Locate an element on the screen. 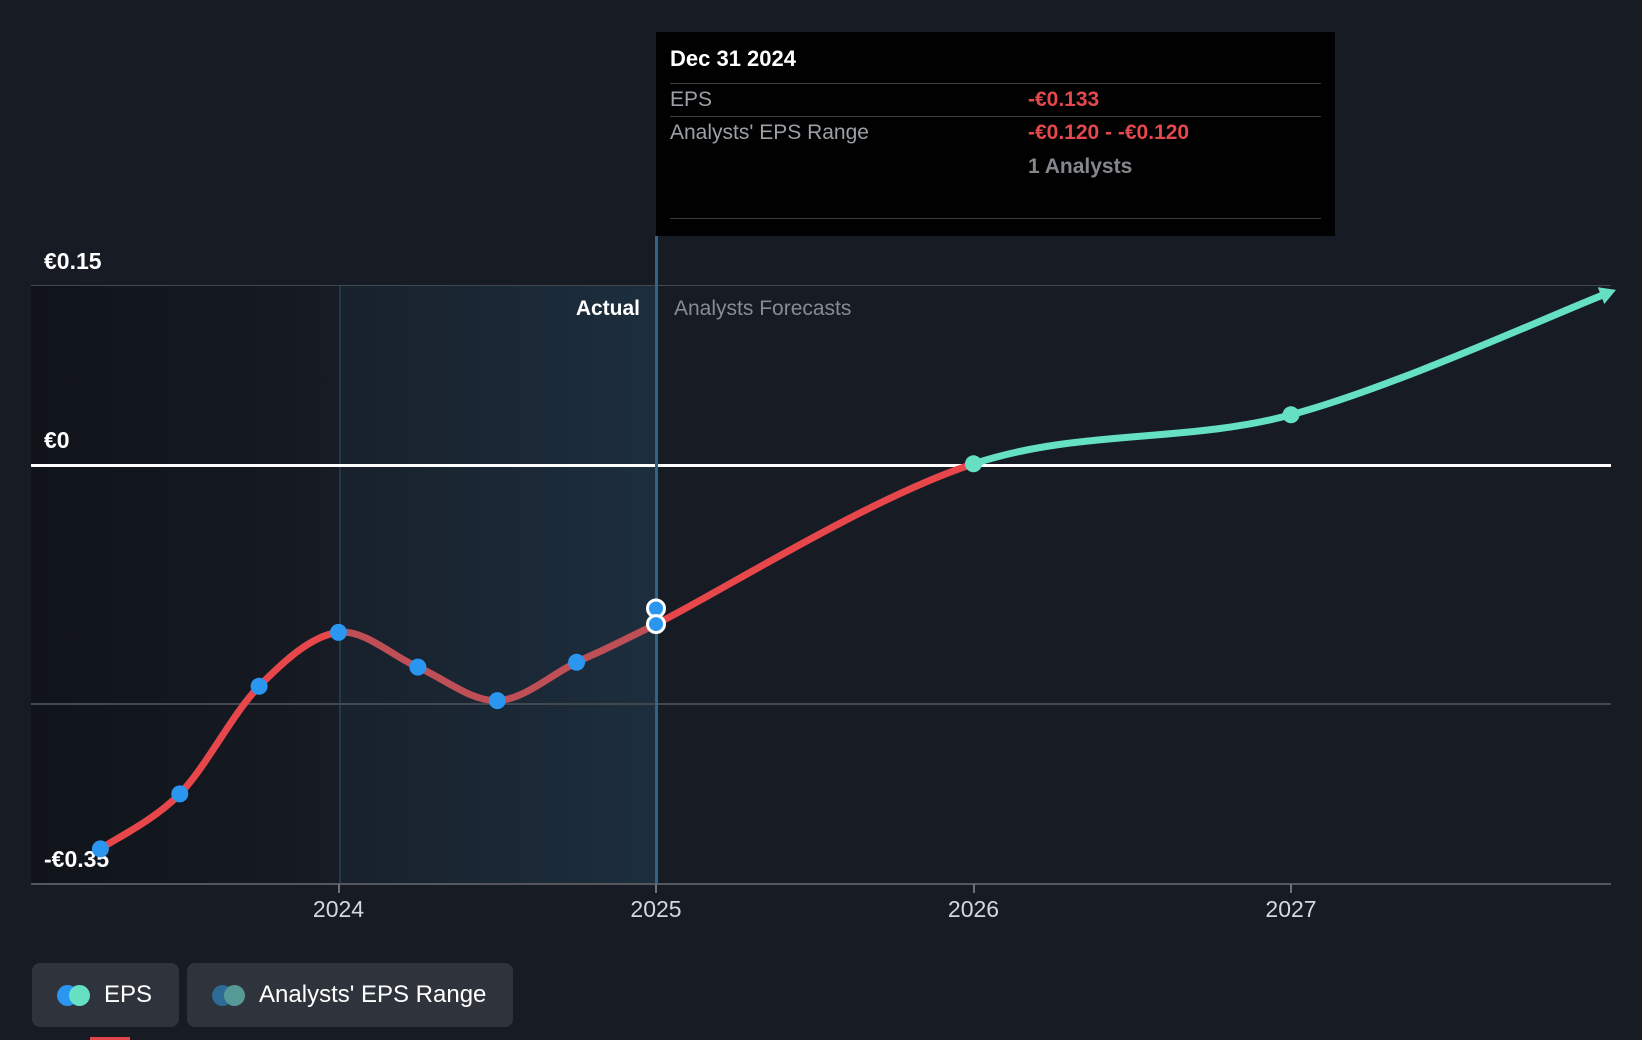 The height and width of the screenshot is (1040, 1642). y-axis-label: €0.15 is located at coordinates (73, 260).